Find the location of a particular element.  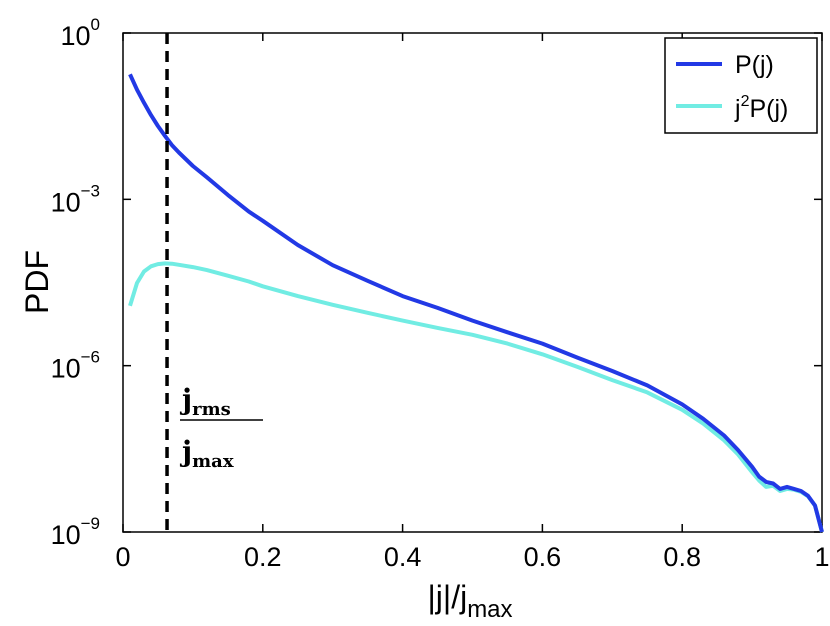

x-tick-label-1: 0.2 is located at coordinates (263, 557).